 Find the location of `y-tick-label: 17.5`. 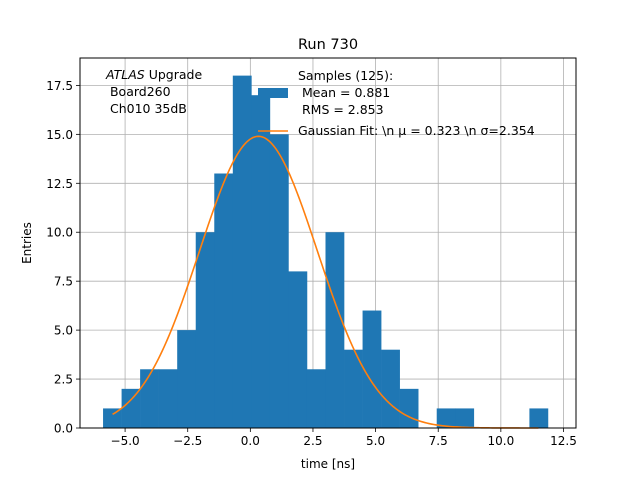

y-tick-label: 17.5 is located at coordinates (59, 86).